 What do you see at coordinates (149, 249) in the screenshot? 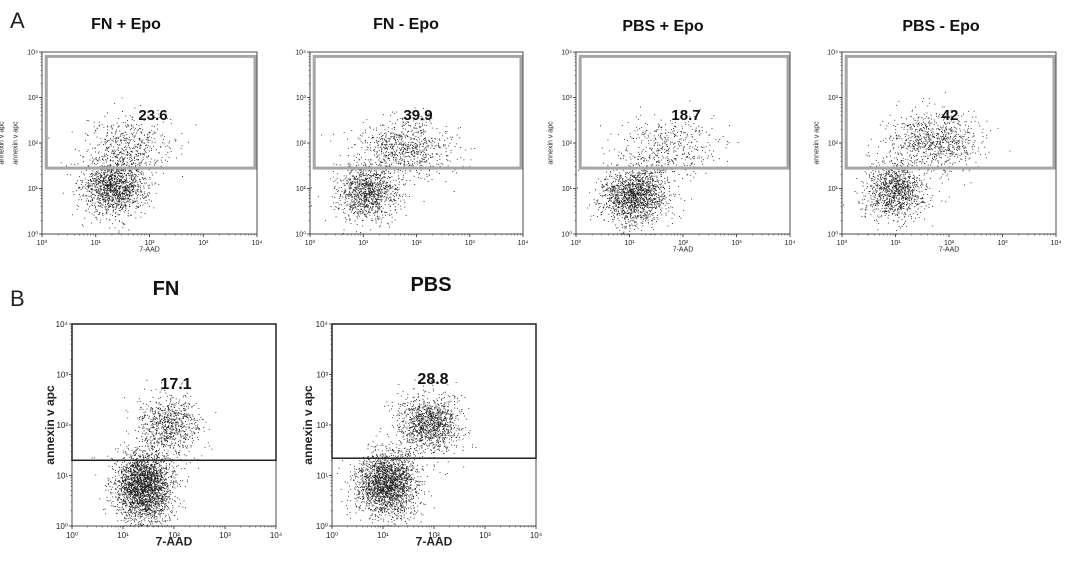
I see `x-axis-label: 7-AAD` at bounding box center [149, 249].